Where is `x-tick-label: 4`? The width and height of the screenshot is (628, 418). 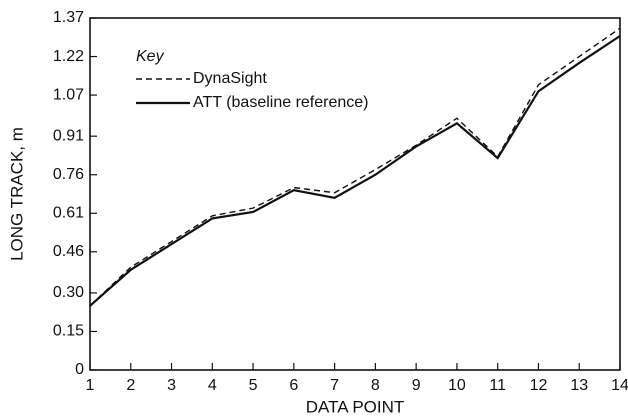
x-tick-label: 4 is located at coordinates (212, 385).